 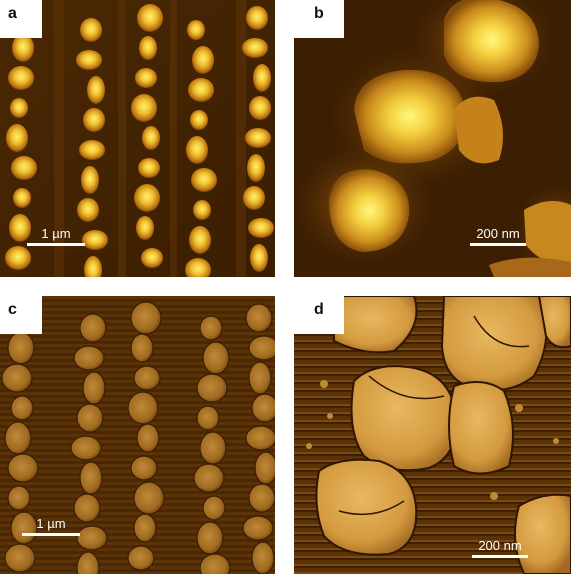 I want to click on scale-bar-c: 1 µm, so click(x=51, y=525).